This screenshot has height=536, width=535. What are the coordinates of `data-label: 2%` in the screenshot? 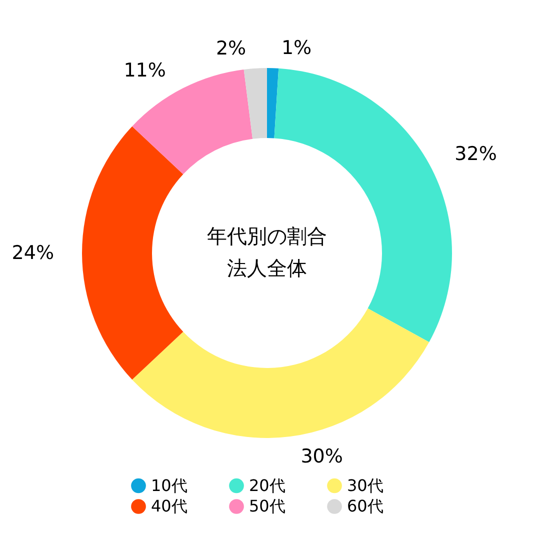 It's located at (231, 48).